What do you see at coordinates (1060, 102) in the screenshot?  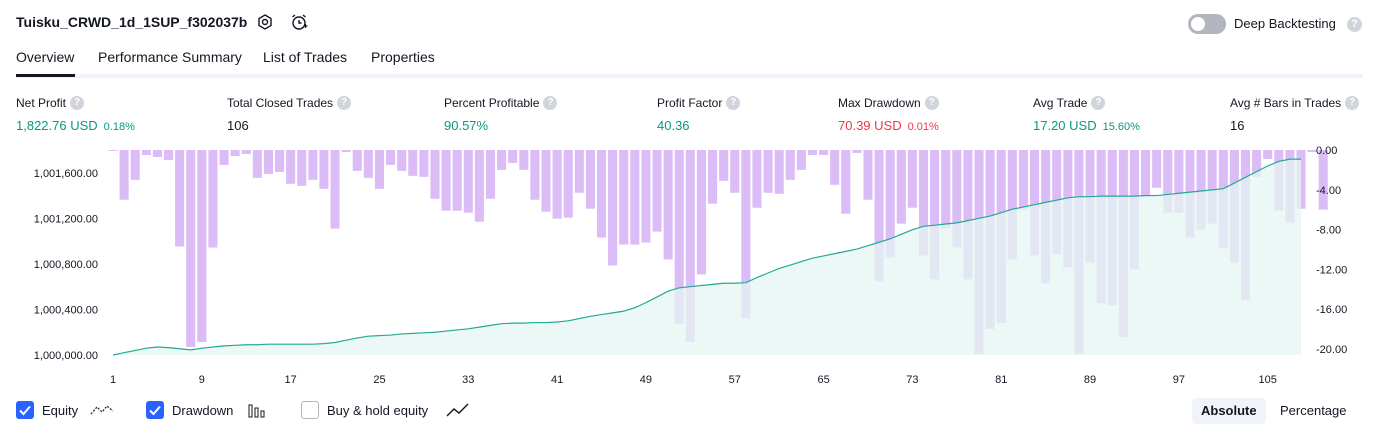 I see `metric-label: Avg Trade` at bounding box center [1060, 102].